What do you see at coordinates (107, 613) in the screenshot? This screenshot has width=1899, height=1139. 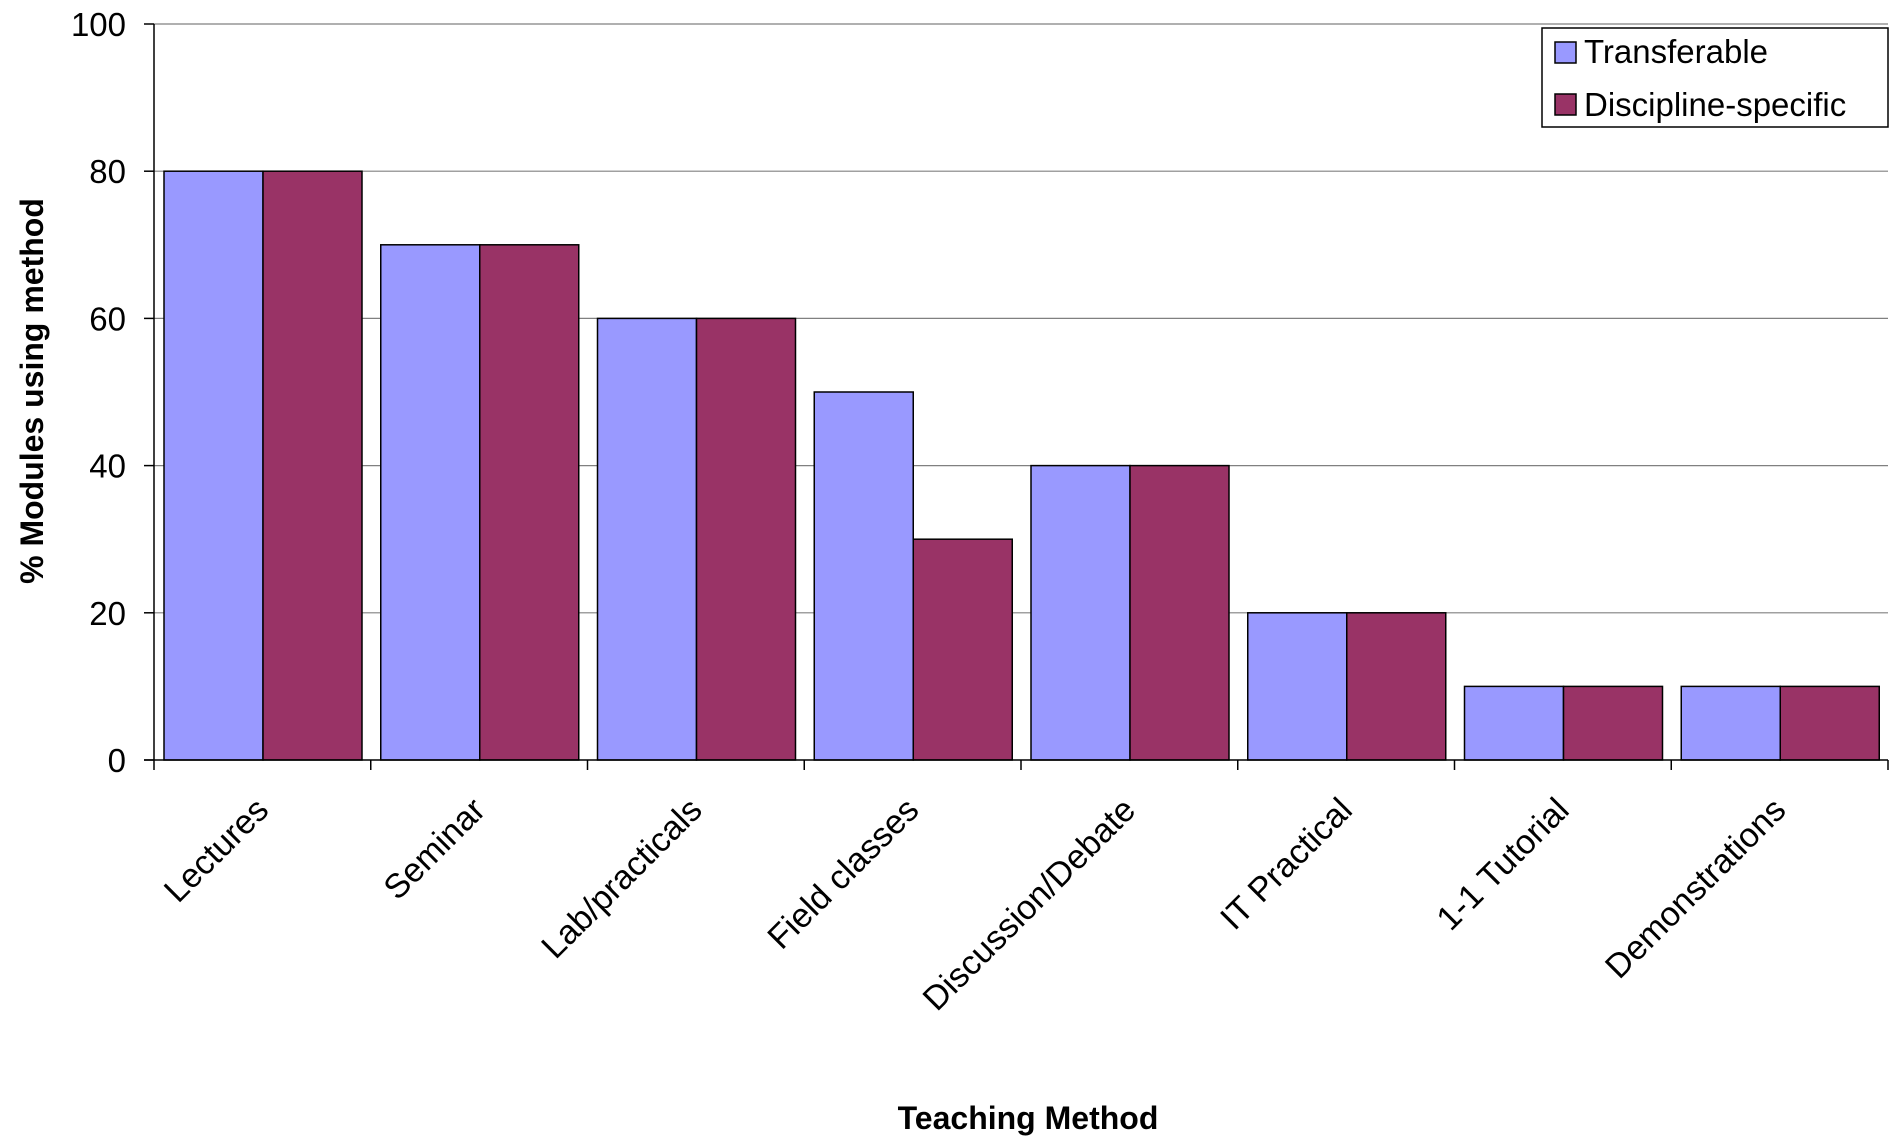 I see `y-tick-label: 20` at bounding box center [107, 613].